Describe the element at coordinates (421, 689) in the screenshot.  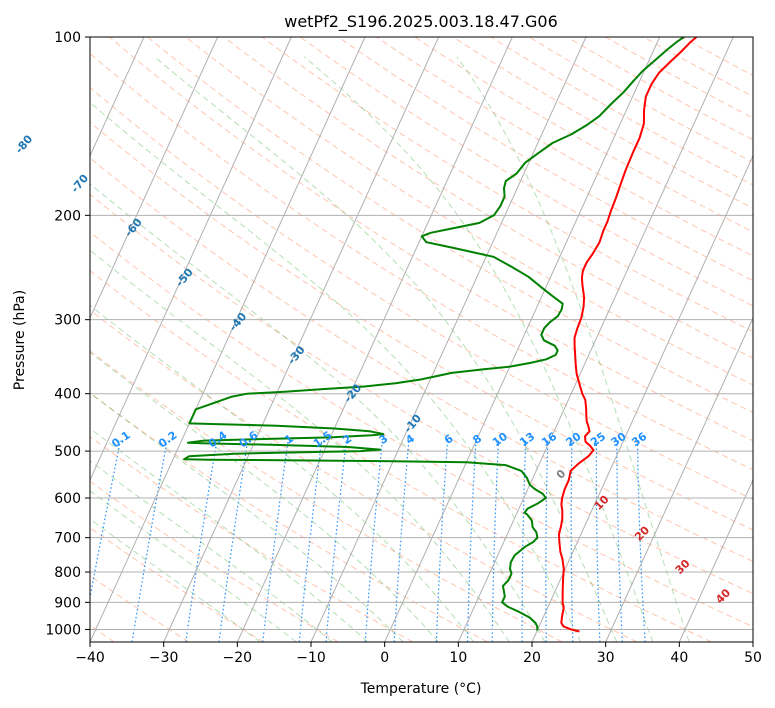
I see `x-axis-title: Temperature (°C)` at that location.